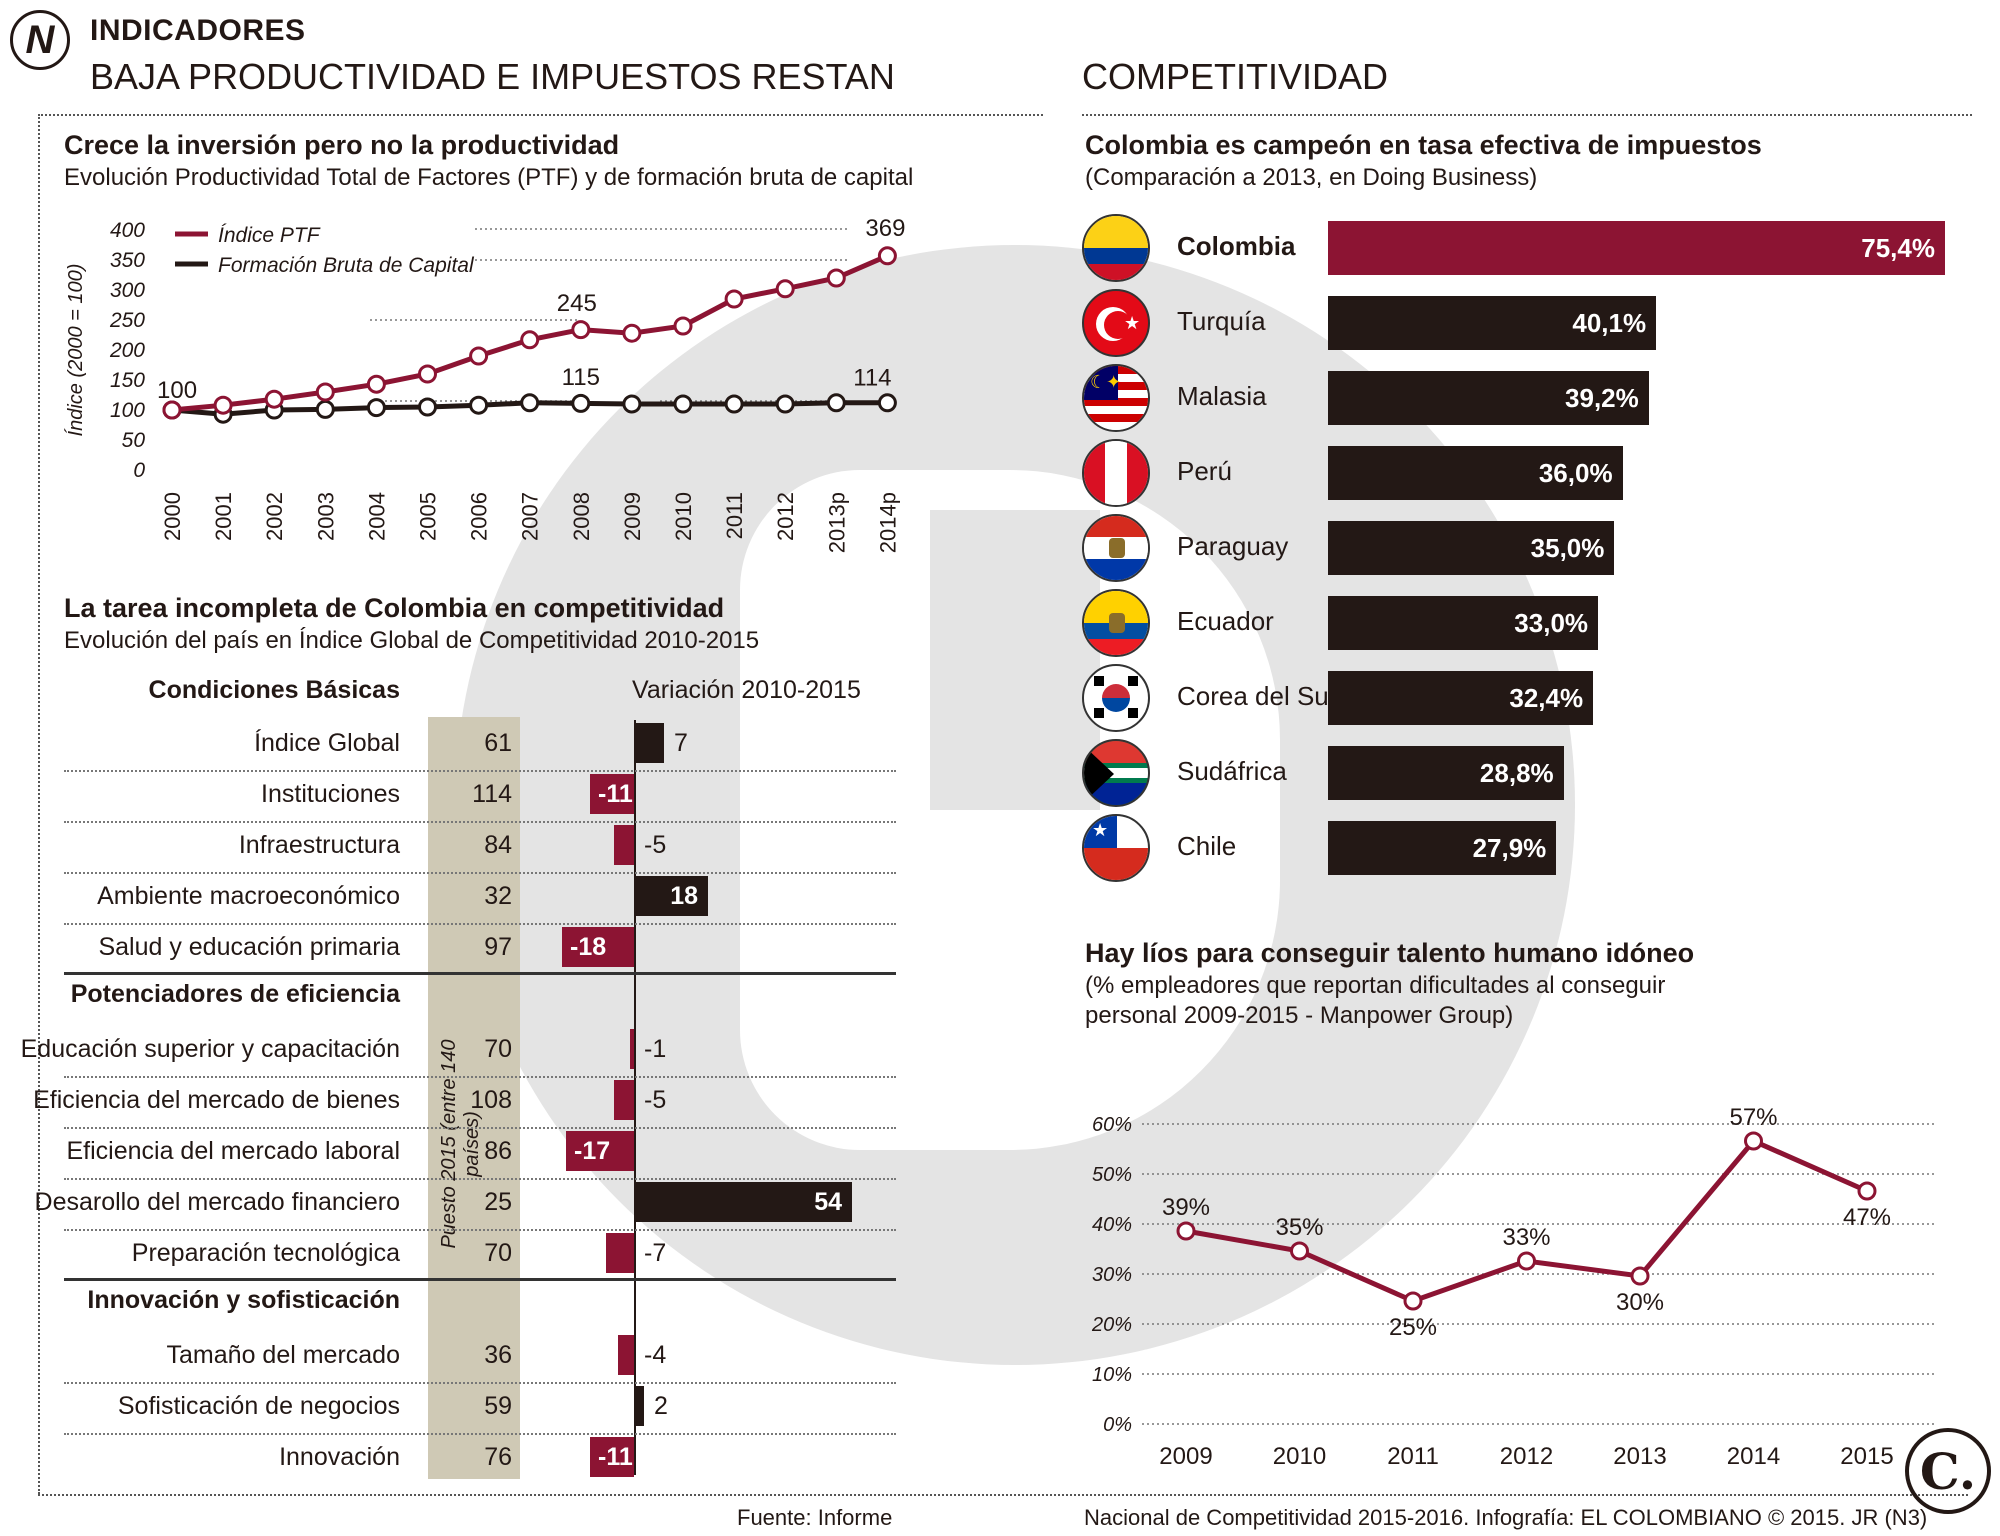 Image resolution: width=2000 pixels, height=1536 pixels. Describe the element at coordinates (480, 973) in the screenshot. I see `group-divider` at that location.